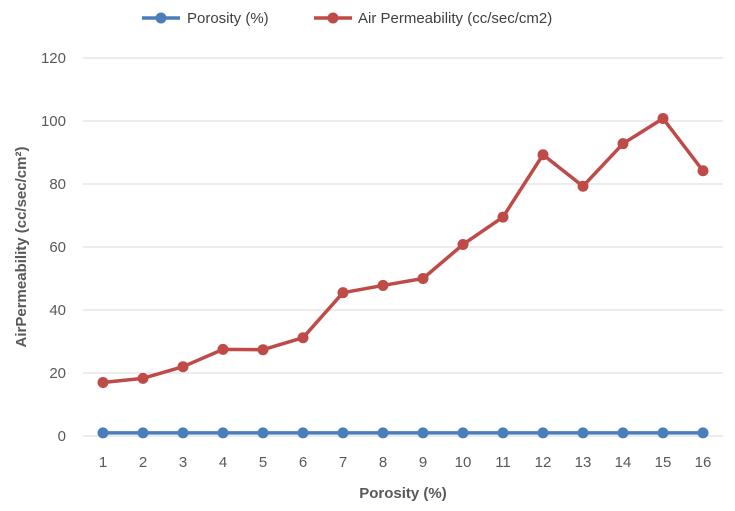 Image resolution: width=735 pixels, height=511 pixels. Describe the element at coordinates (423, 462) in the screenshot. I see `x-tick-label: 9` at that location.